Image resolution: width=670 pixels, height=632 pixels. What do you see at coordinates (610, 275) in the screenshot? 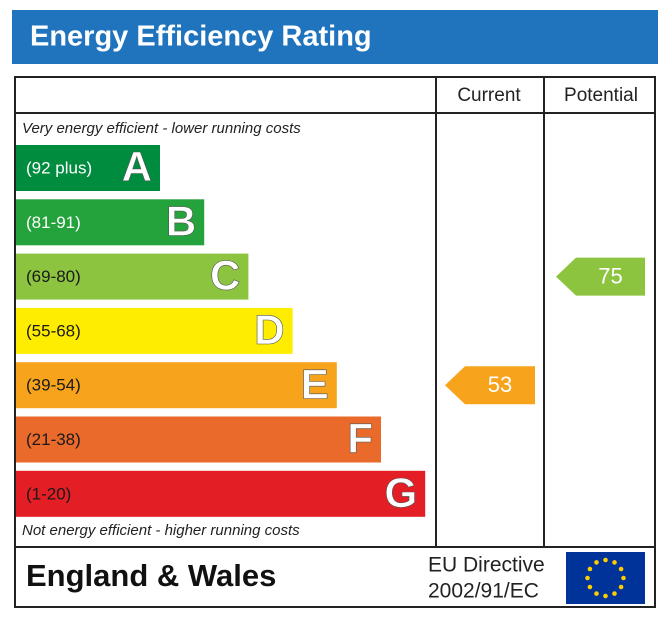
I see `rating-value: 75` at bounding box center [610, 275].